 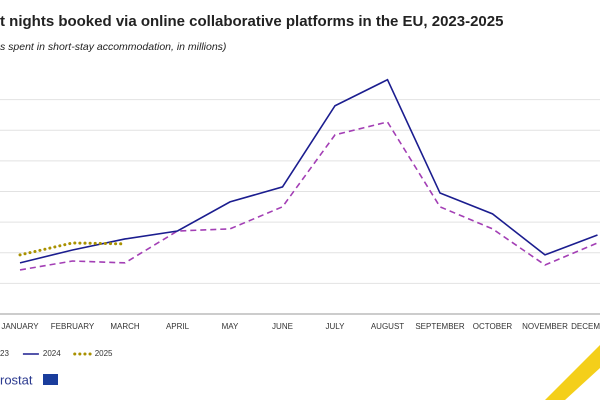 I want to click on legend-label: 2024, so click(x=52, y=353).